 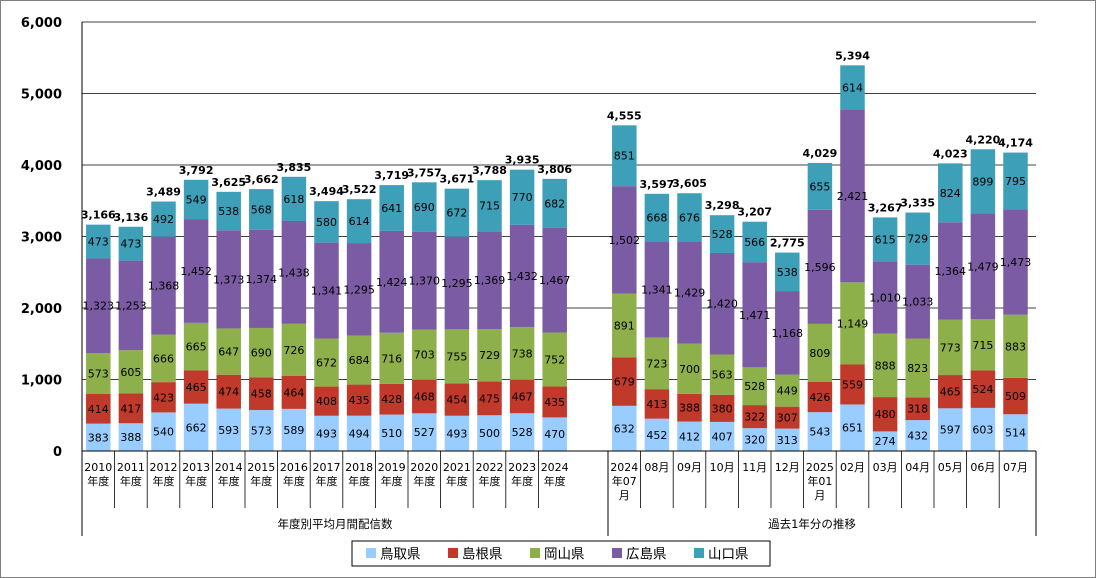 I want to click on segment-label: 435, so click(x=554, y=402).